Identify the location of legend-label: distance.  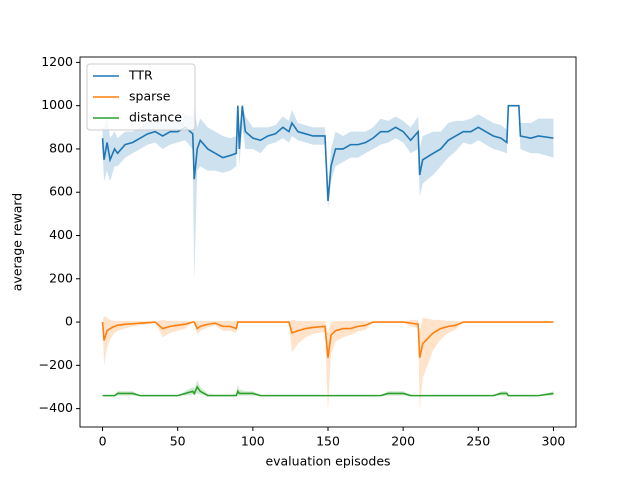
(155, 117).